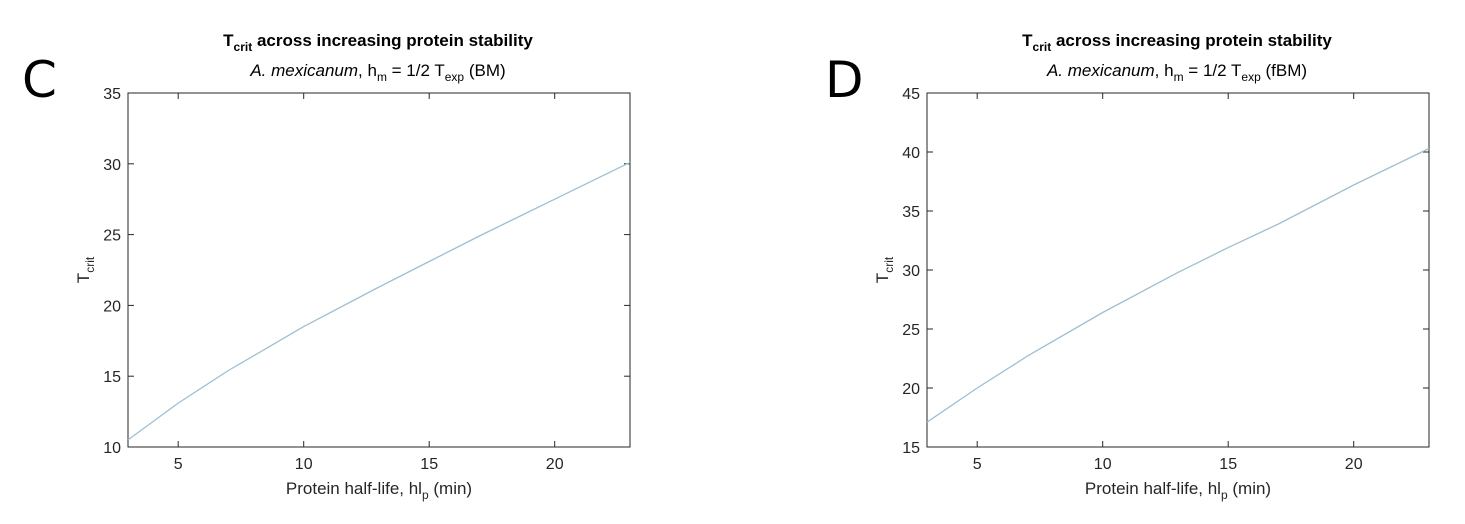 The image size is (1465, 524). Describe the element at coordinates (39, 80) in the screenshot. I see `panel-letter-c: C` at that location.